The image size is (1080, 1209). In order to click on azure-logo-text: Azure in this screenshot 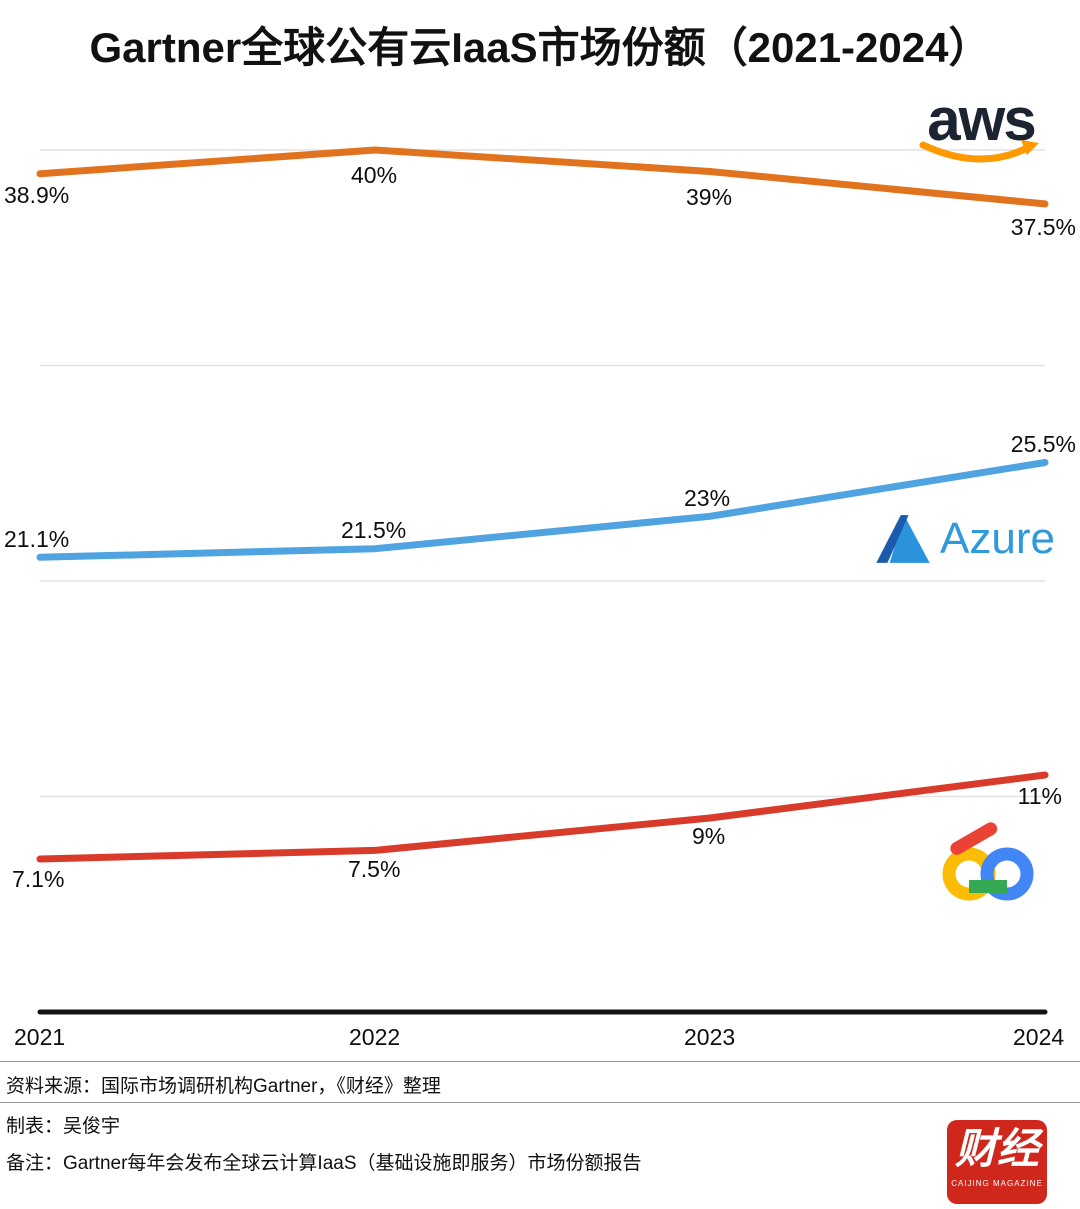, I will do `click(997, 538)`.